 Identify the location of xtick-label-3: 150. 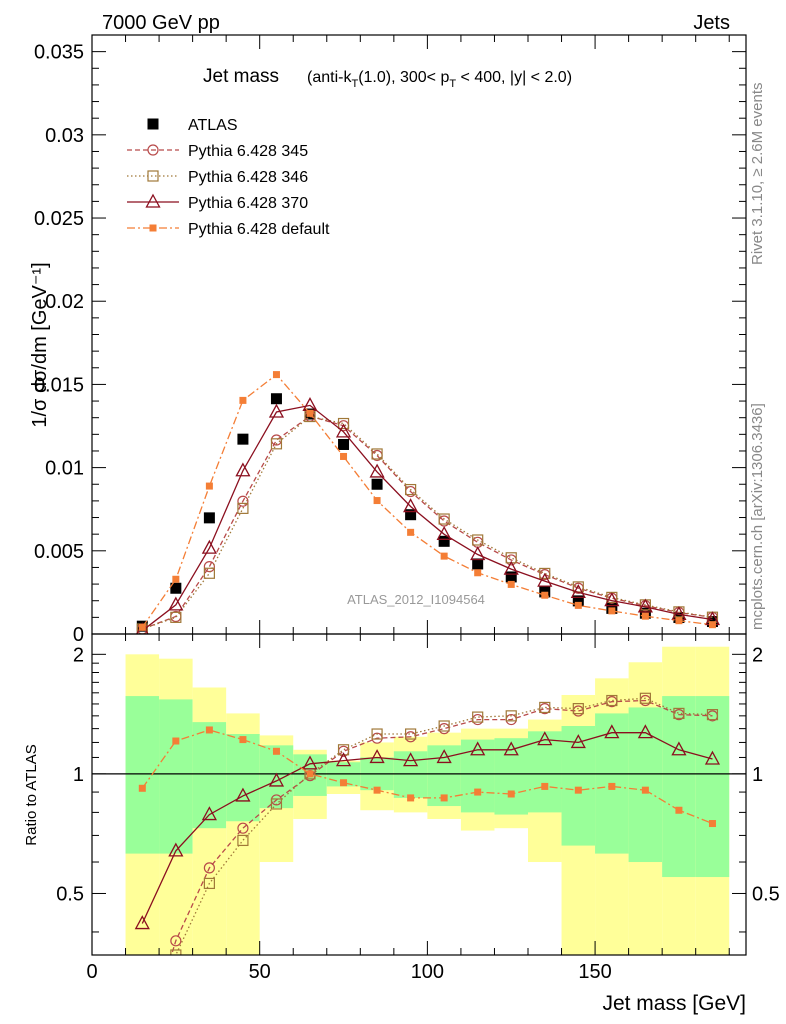
(594, 972).